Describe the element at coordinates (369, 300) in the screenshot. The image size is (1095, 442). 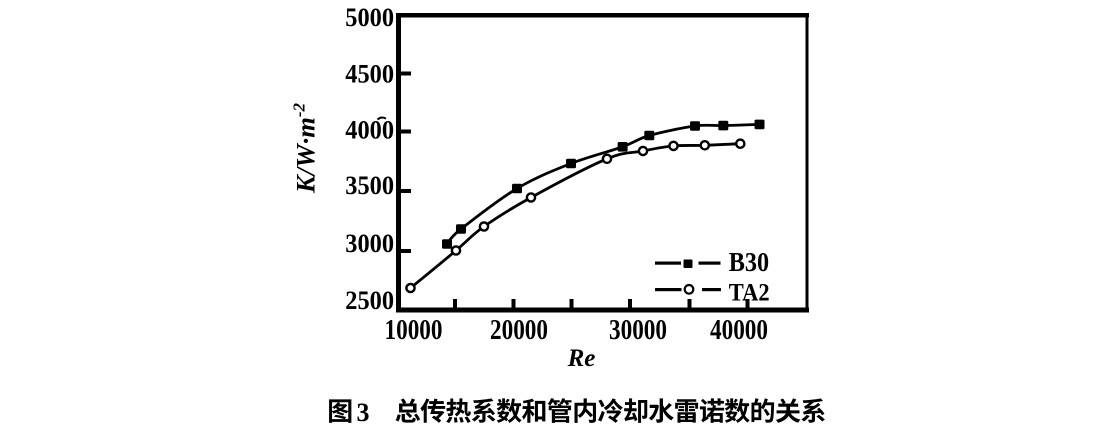
I see `svg-text: 2500` at that location.